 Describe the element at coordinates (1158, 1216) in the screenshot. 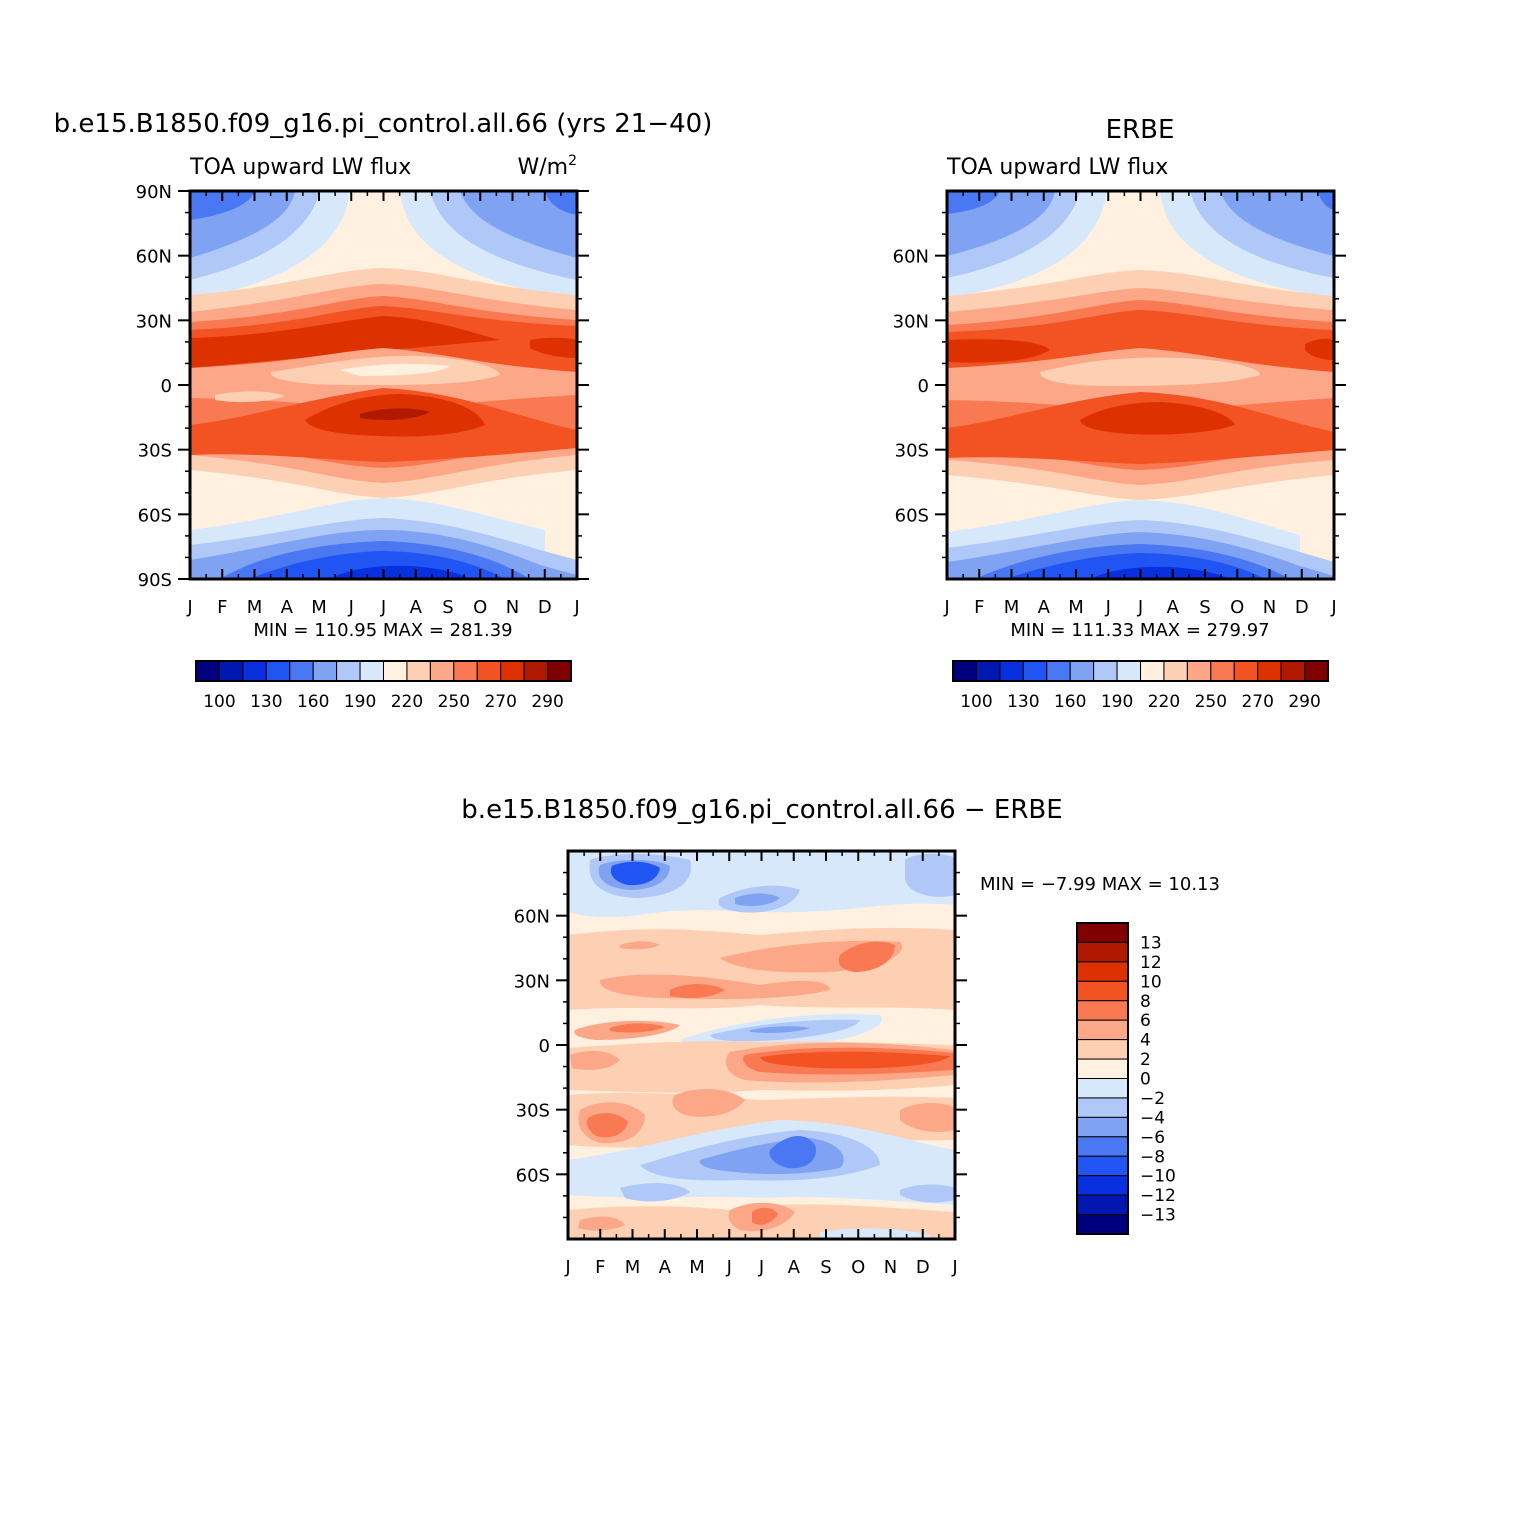

I see `colorbar-label: −13` at that location.